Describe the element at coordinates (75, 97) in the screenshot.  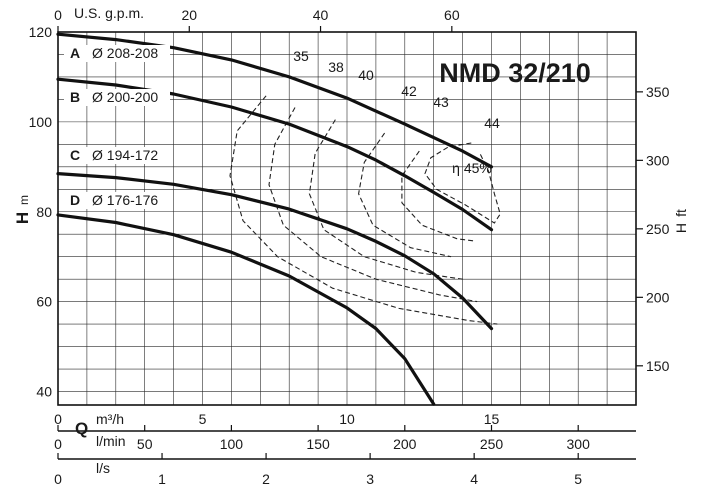
I see `curve-letter: B` at that location.